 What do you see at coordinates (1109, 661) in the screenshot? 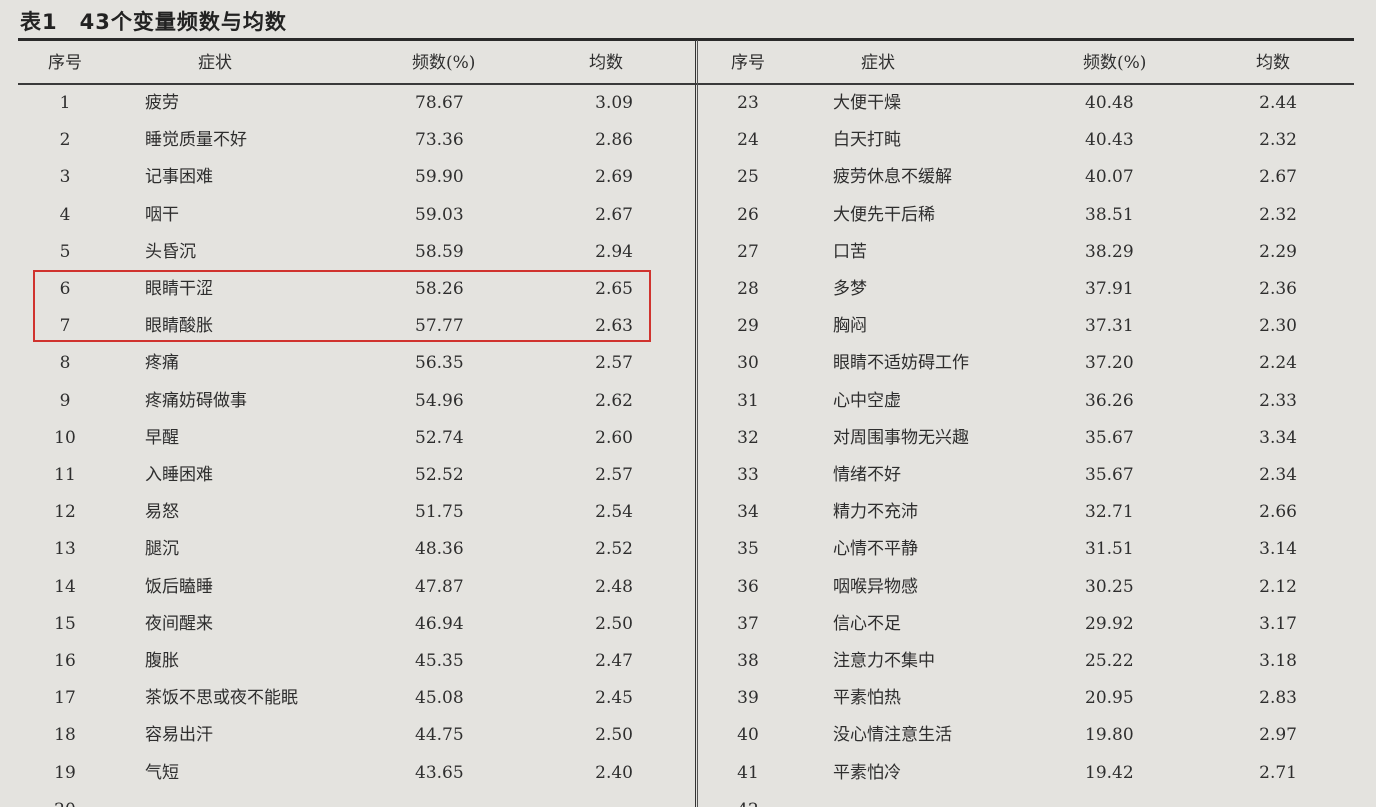
I see `row-frequency: 25.22` at bounding box center [1109, 661].